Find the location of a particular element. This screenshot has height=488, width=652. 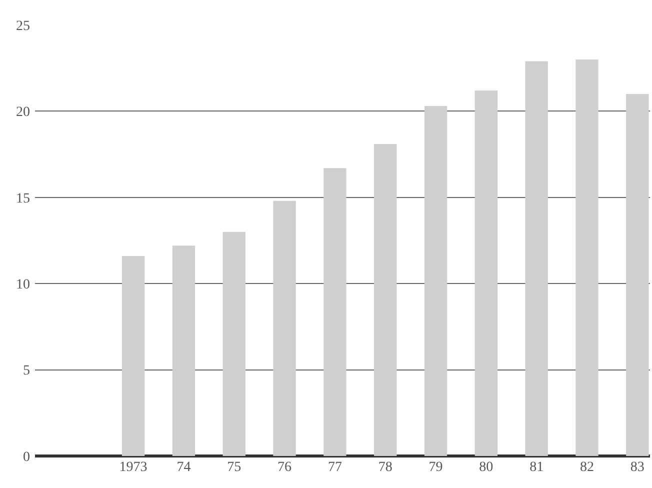

x-tick-label: 76 is located at coordinates (285, 467).